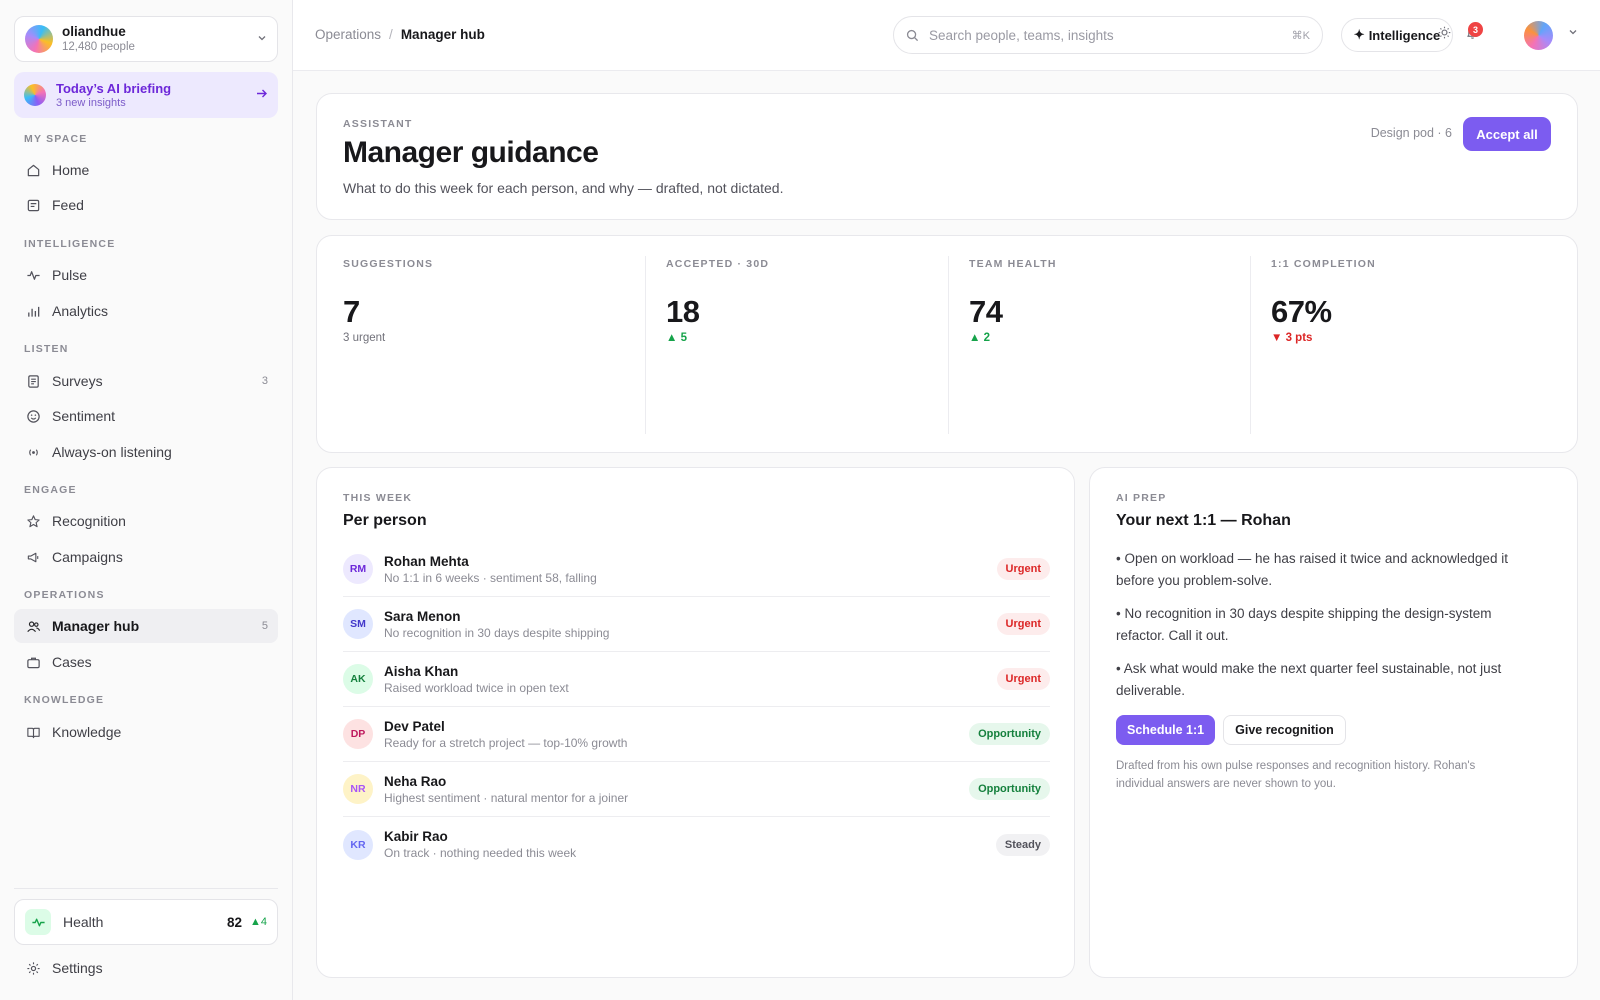 Image resolution: width=1600 pixels, height=1000 pixels. I want to click on health-delta-value: 4, so click(263, 922).